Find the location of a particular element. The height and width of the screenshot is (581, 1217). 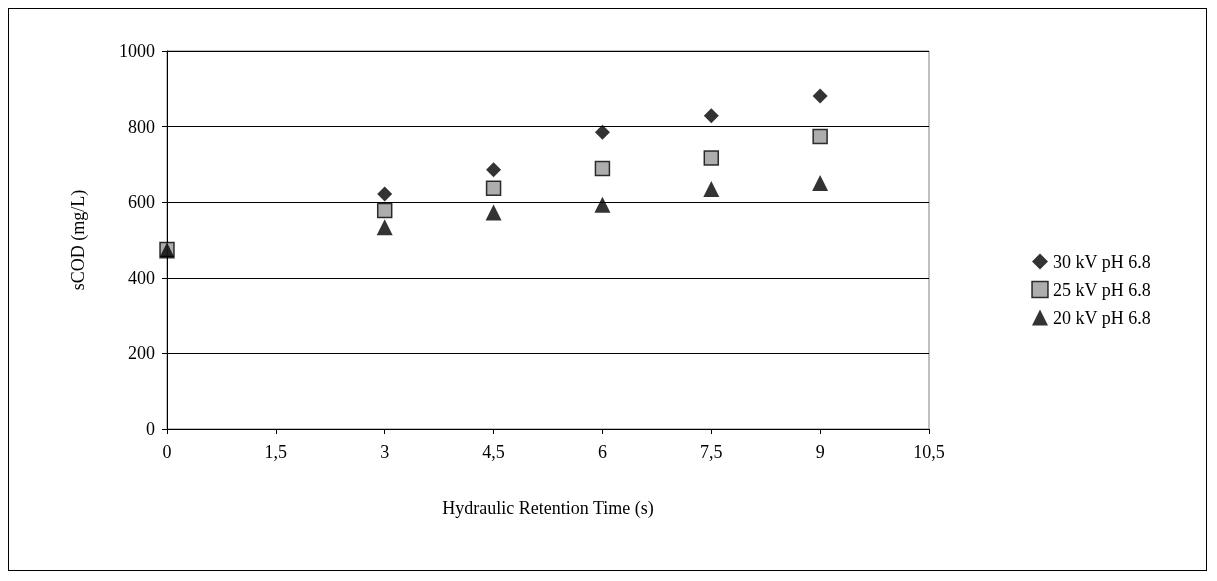

y-tick-label: 800 is located at coordinates (141, 126).